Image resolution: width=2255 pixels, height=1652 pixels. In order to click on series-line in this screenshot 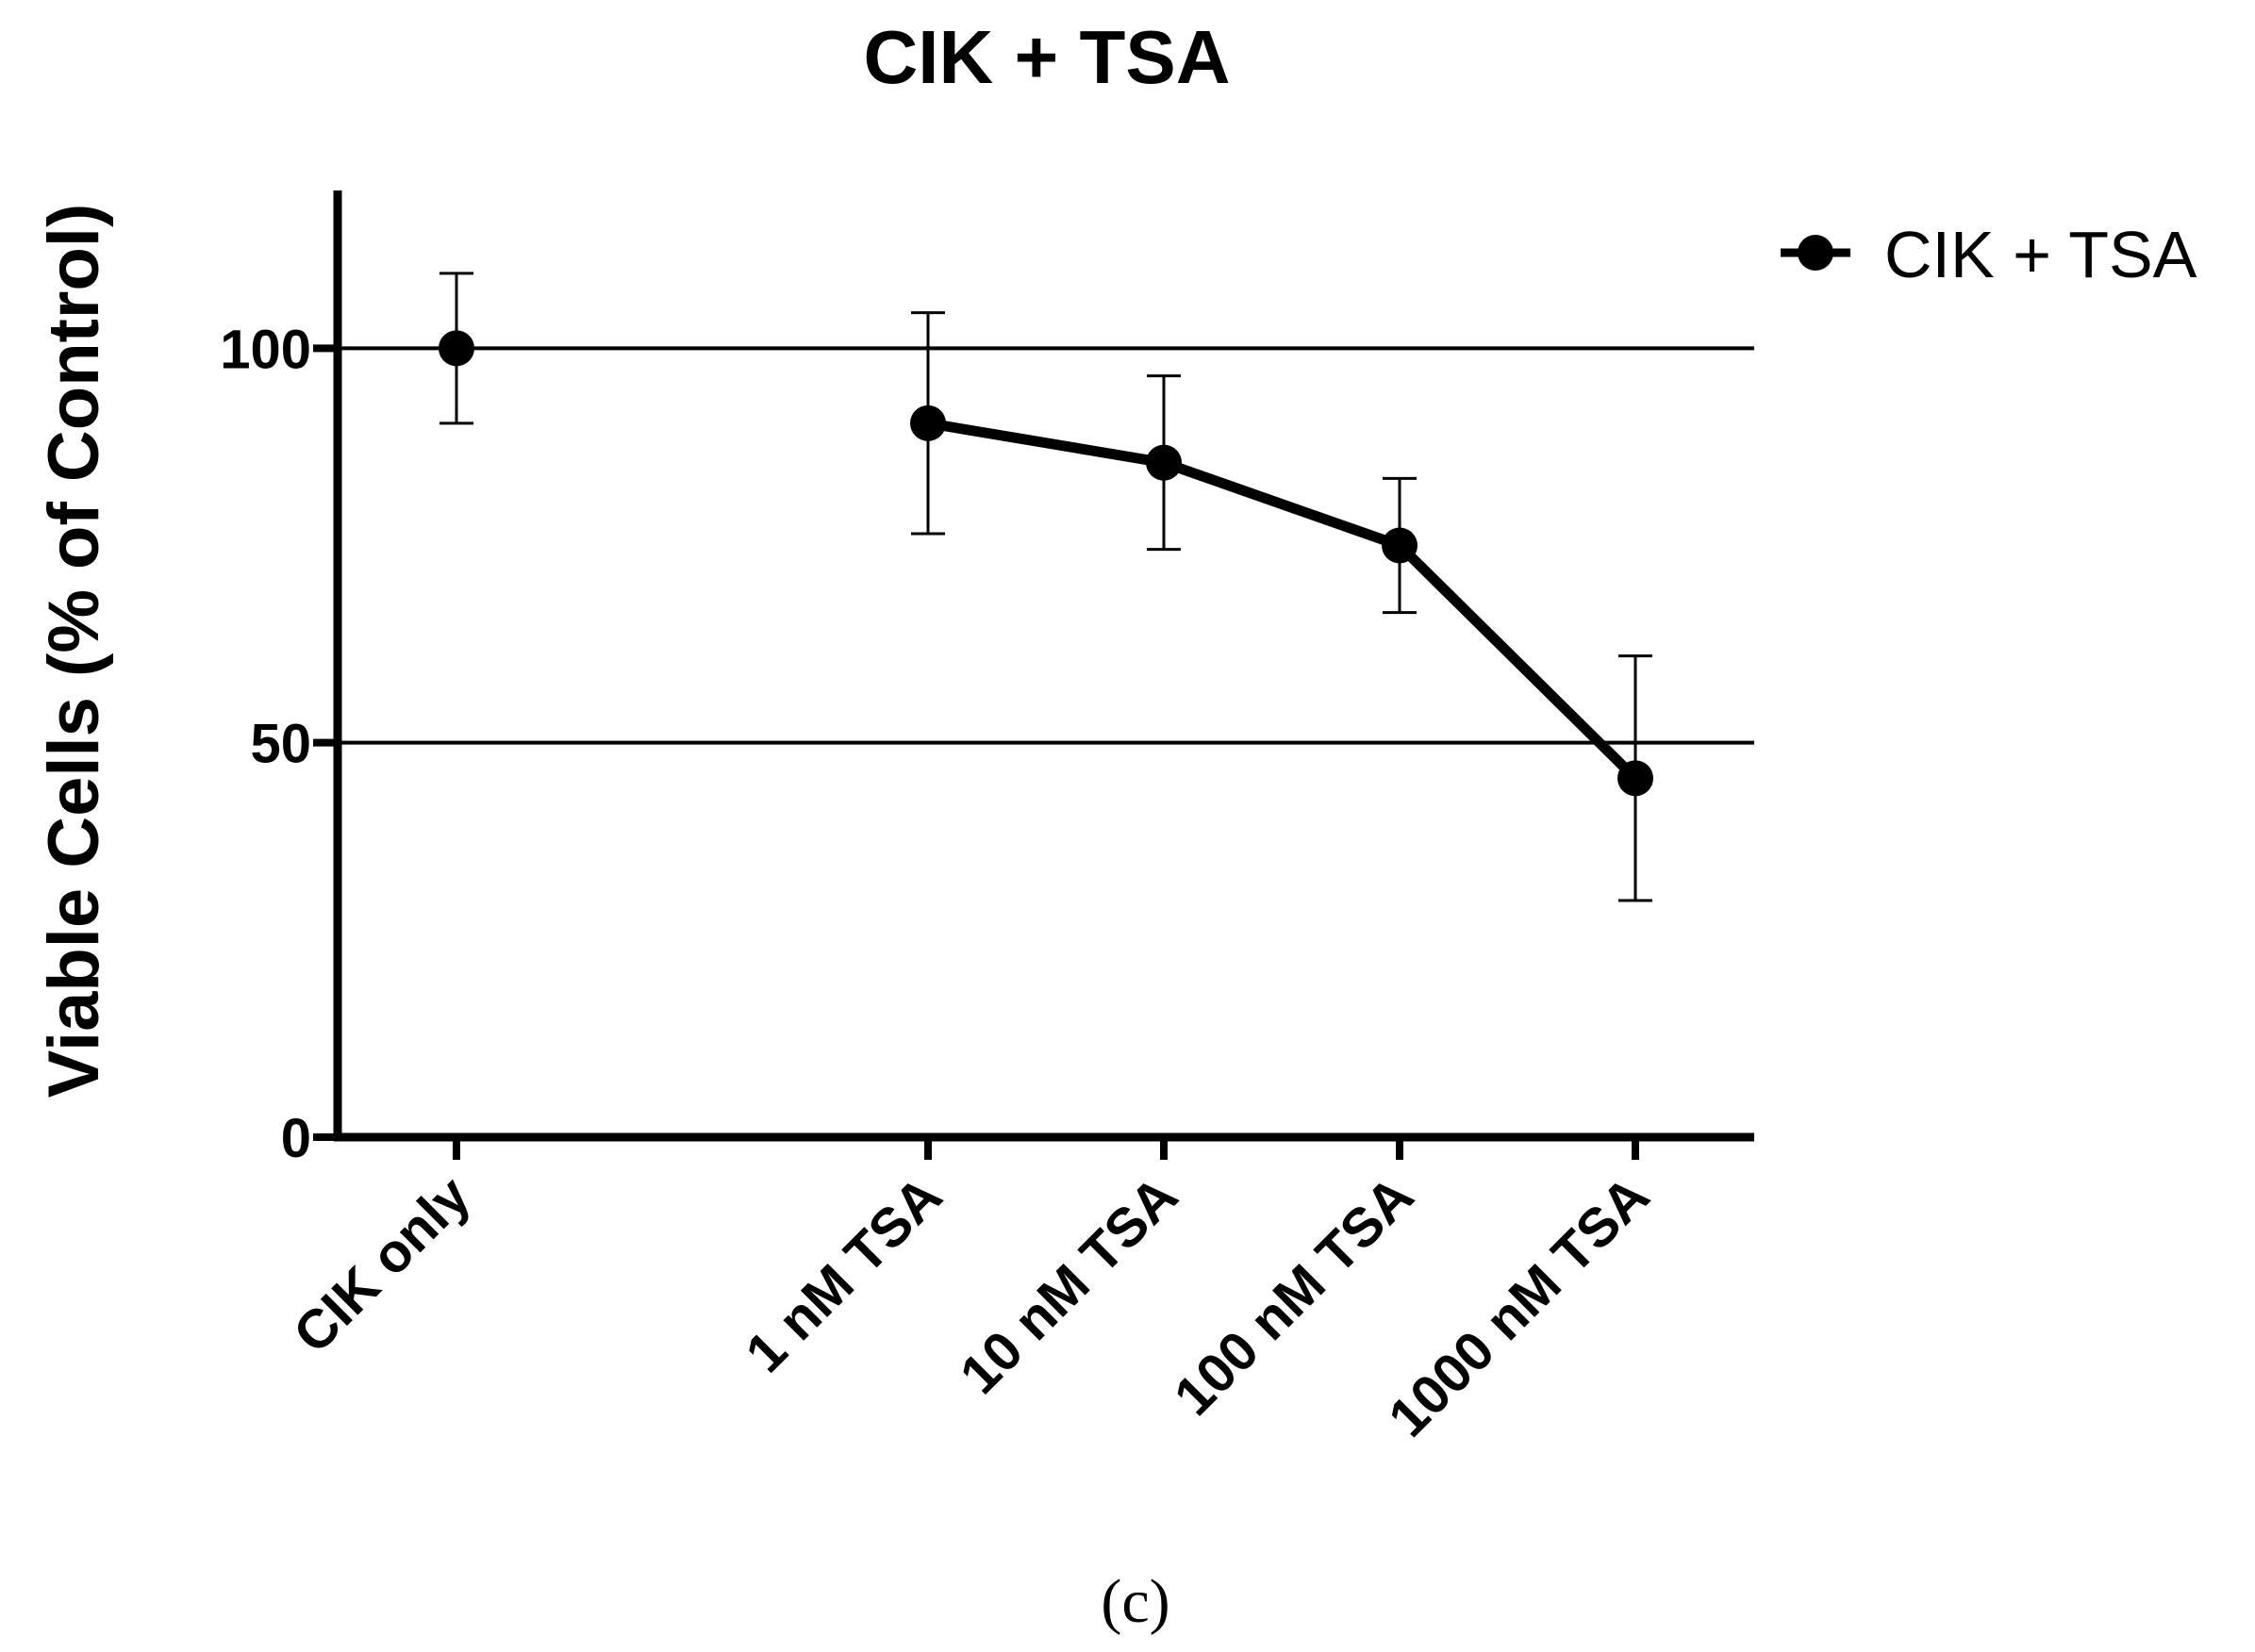, I will do `click(1283, 600)`.